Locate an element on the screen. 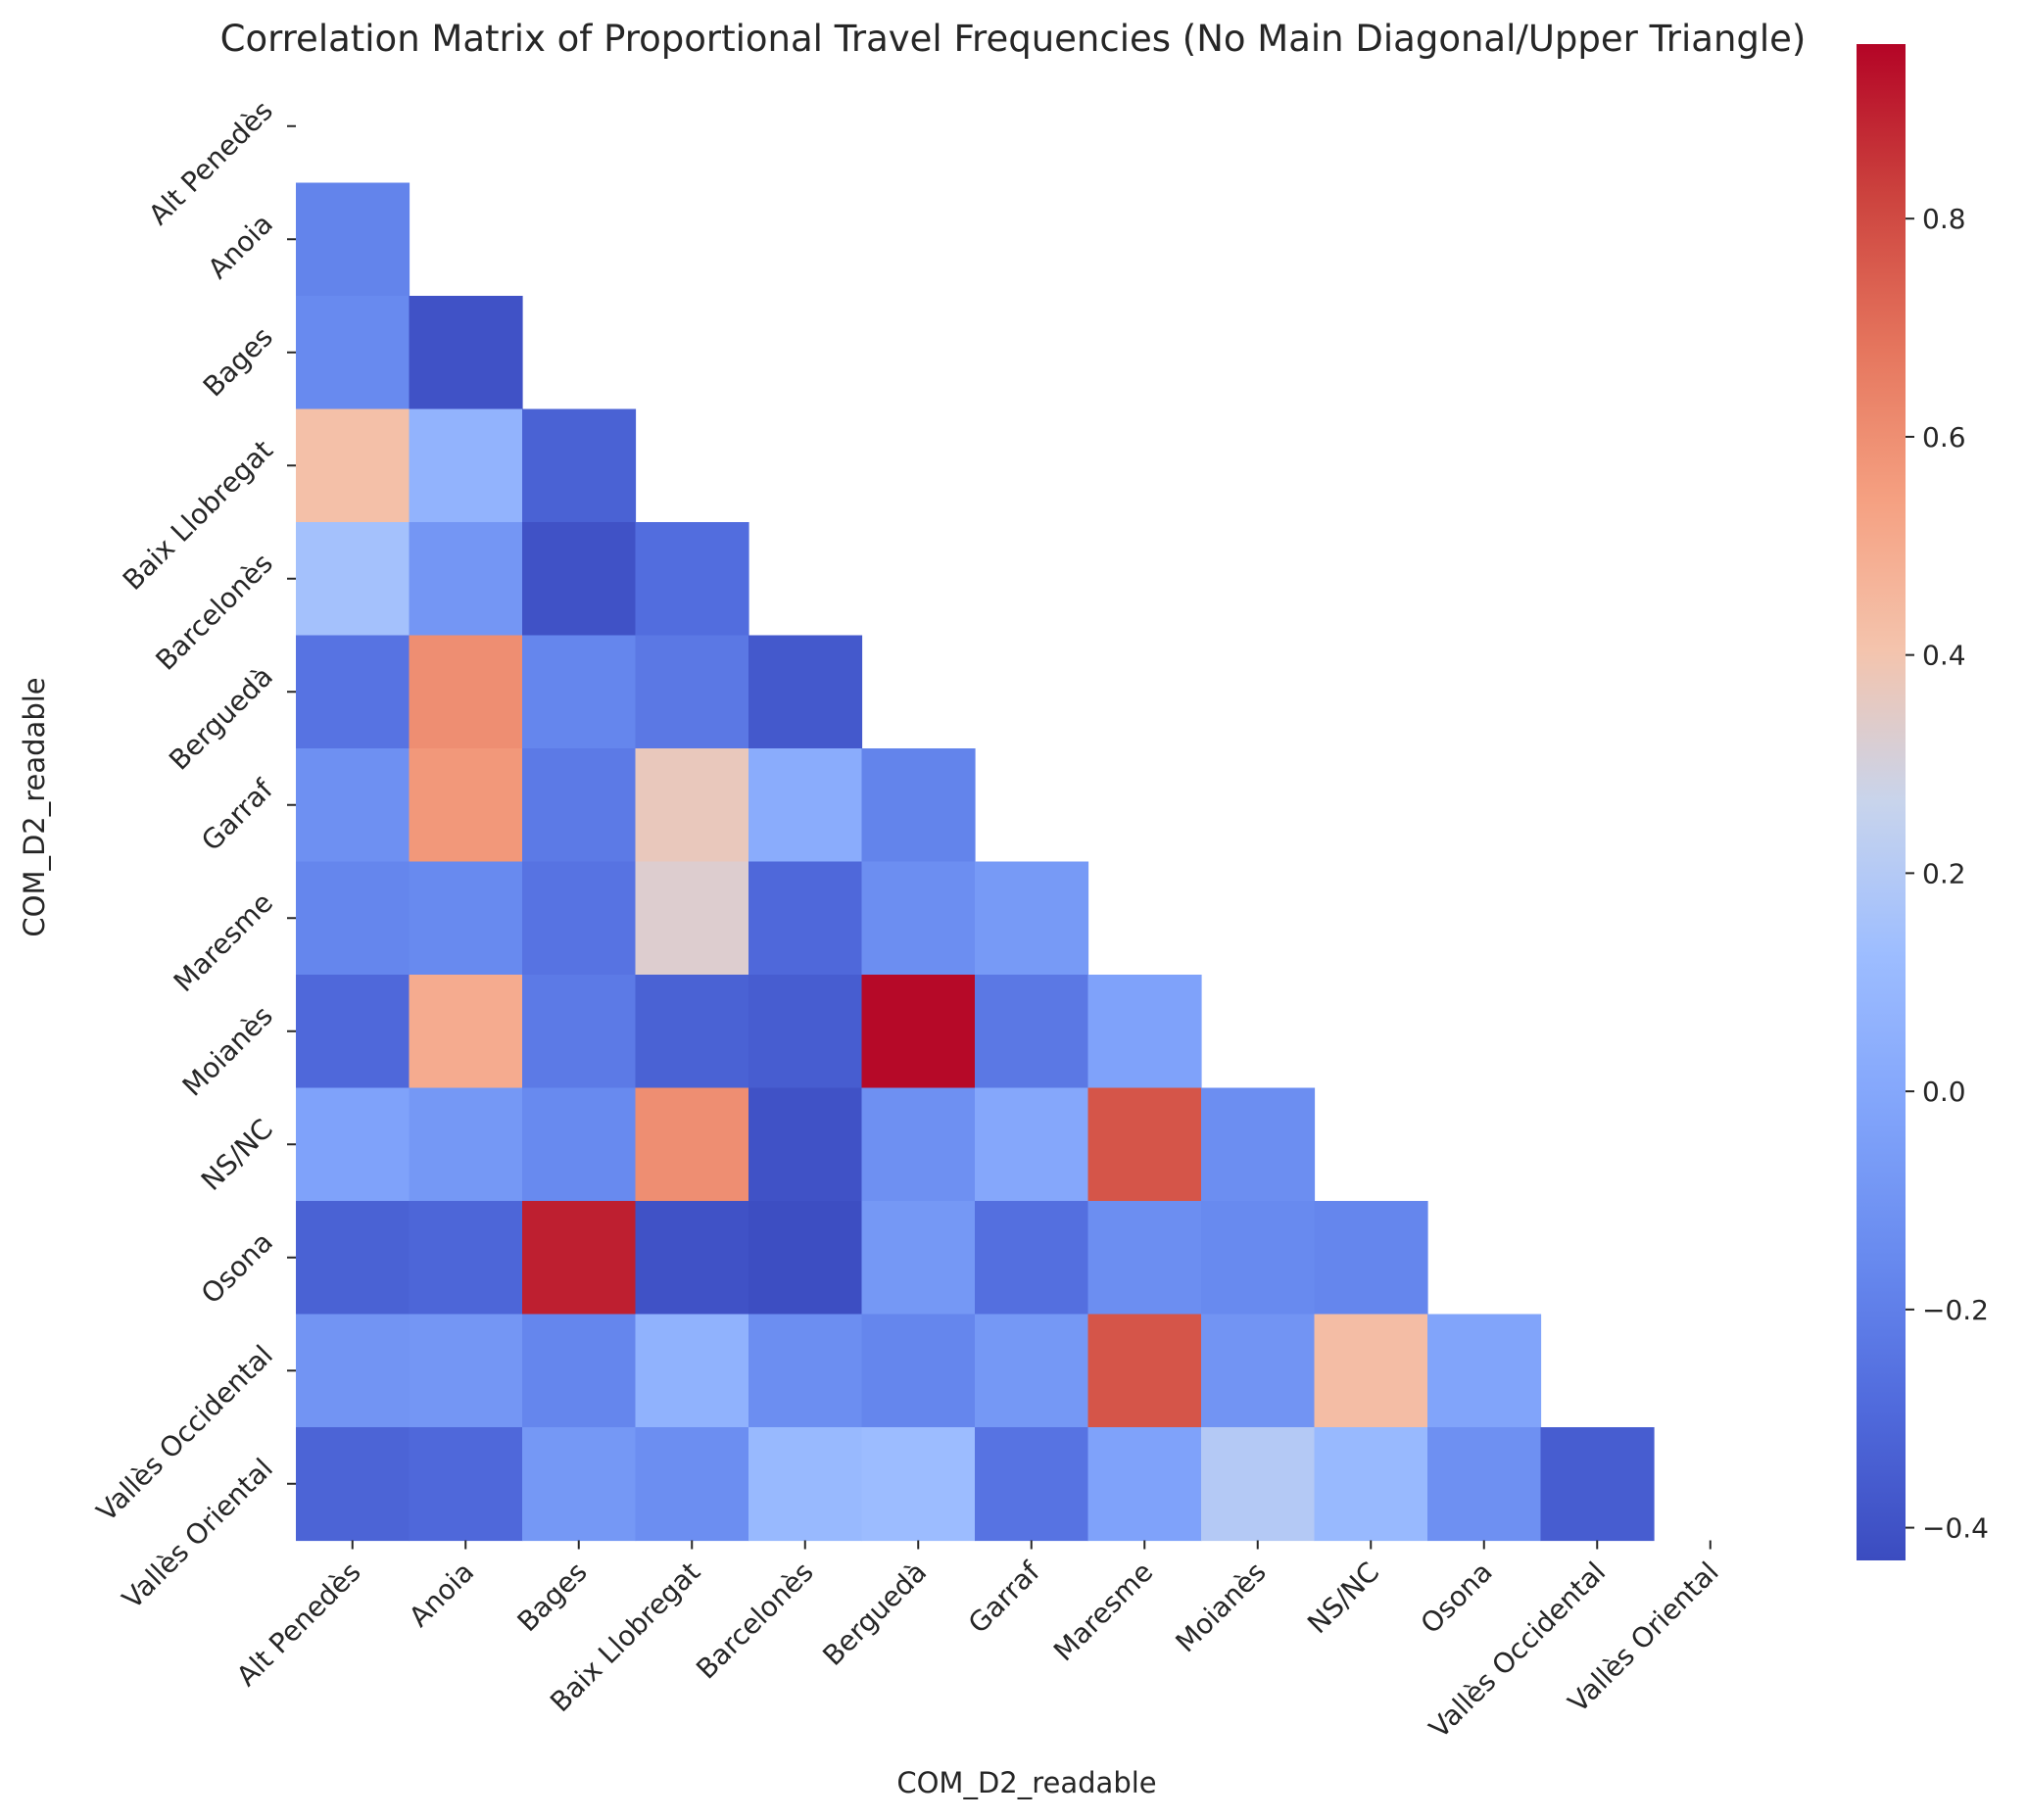 This screenshot has width=2027, height=1820. y-tick-label: Osona is located at coordinates (237, 1267).